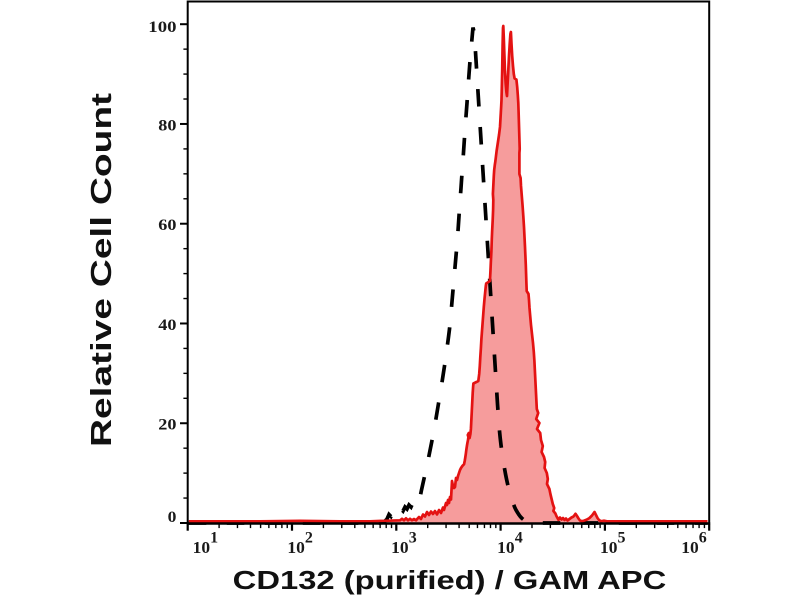 The height and width of the screenshot is (600, 800). I want to click on svg-text: Relative Cell Count, so click(102, 270).